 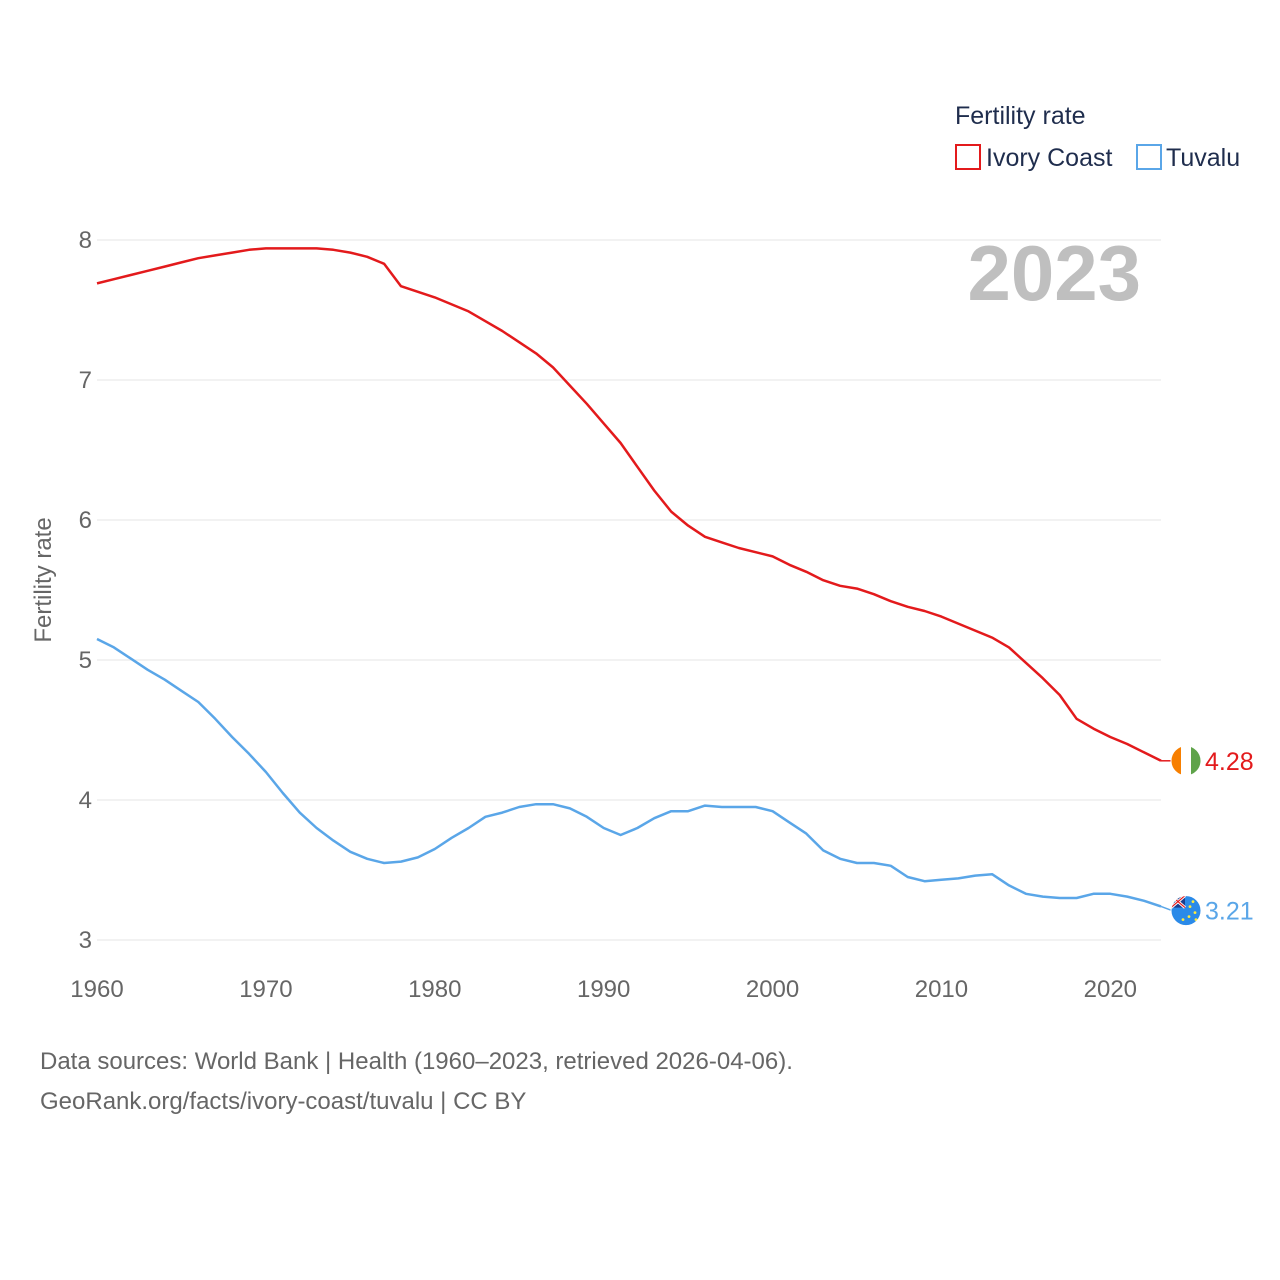 I want to click on legend-item-tuvalu: Tuvalu, so click(x=1188, y=158).